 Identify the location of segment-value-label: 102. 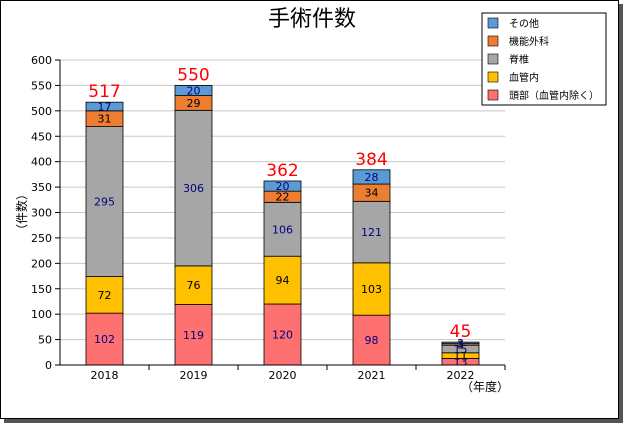
(104, 339).